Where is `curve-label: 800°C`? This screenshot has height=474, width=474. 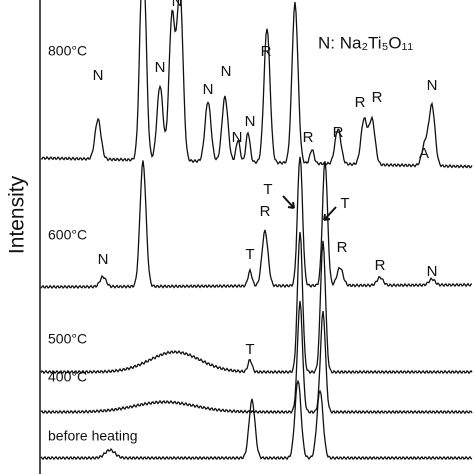 curve-label: 800°C is located at coordinates (67, 51).